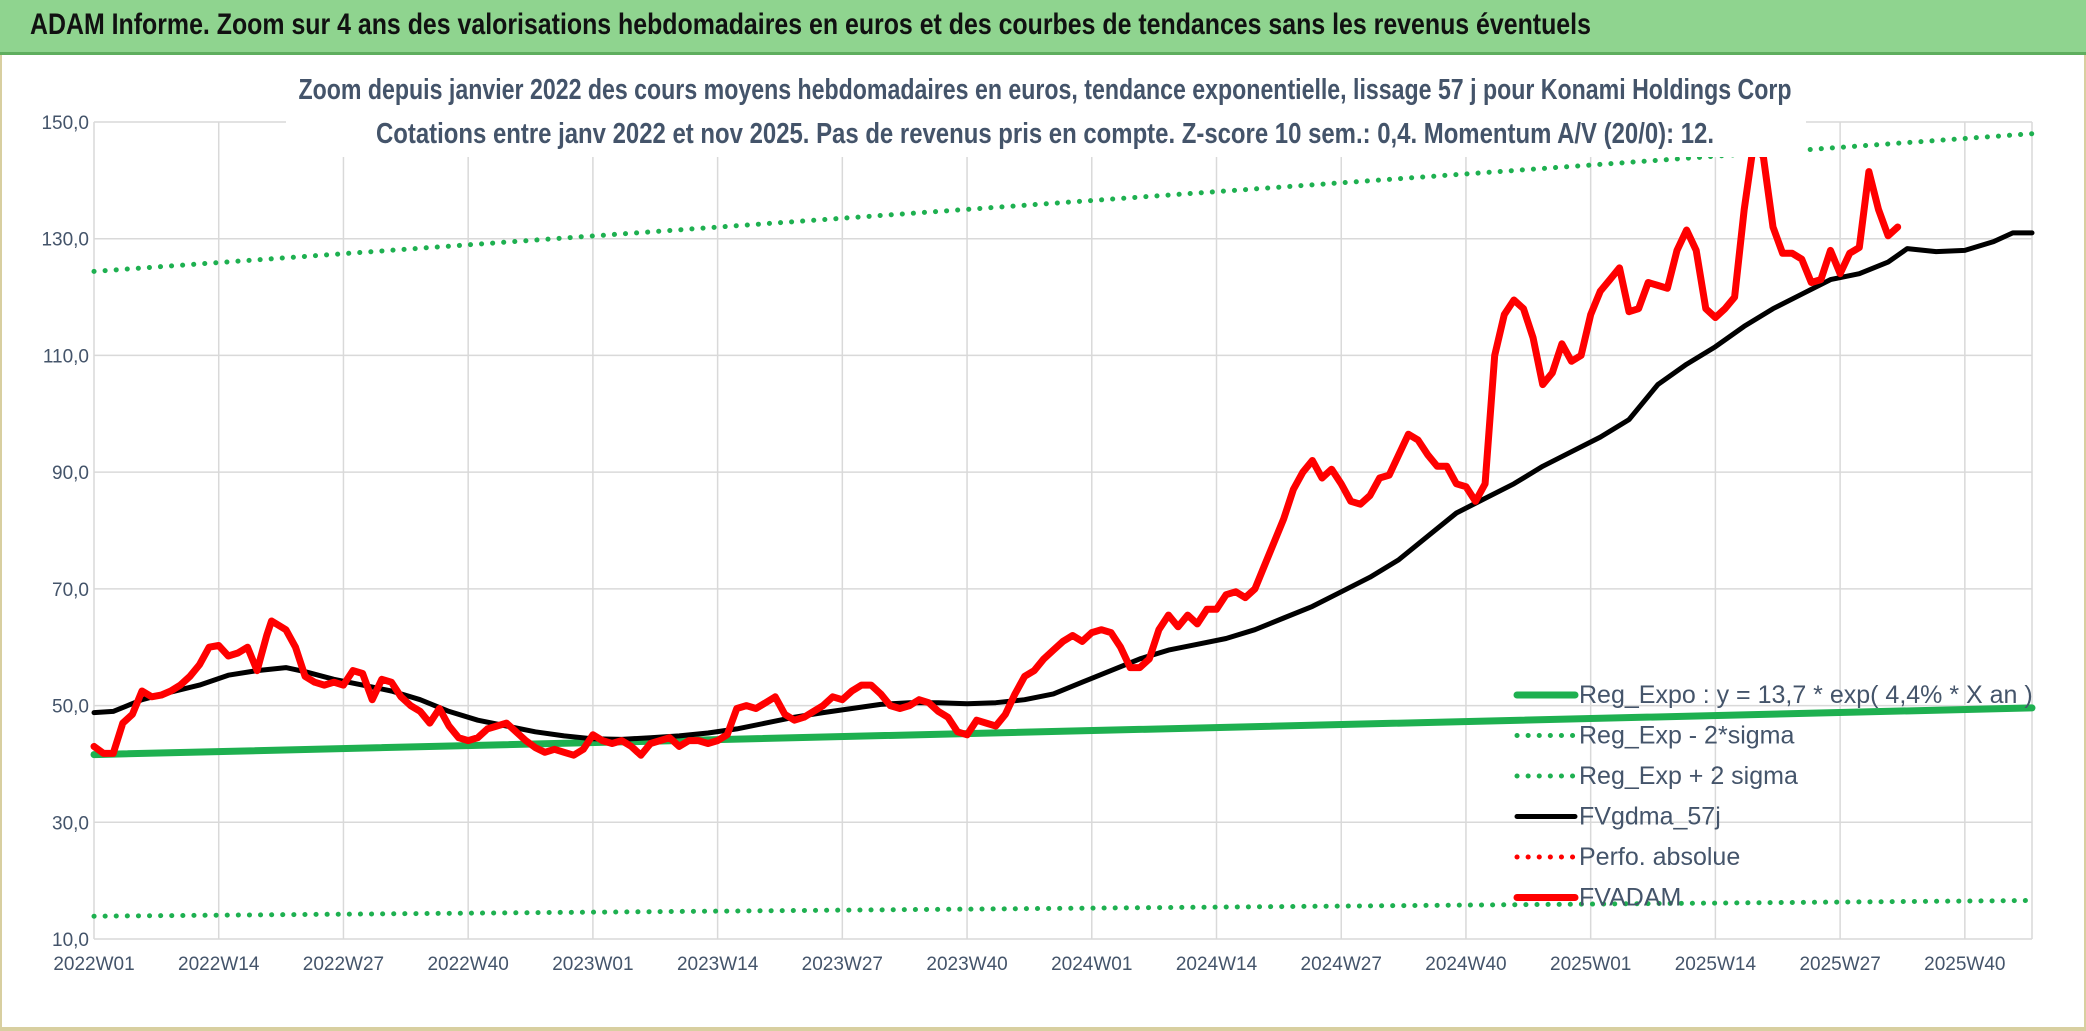  Describe the element at coordinates (65, 532) in the screenshot. I see `y-axis-ticks: 10,0 30,0 50,0 70,0 90,0 110,0 130,0 150,0` at that location.